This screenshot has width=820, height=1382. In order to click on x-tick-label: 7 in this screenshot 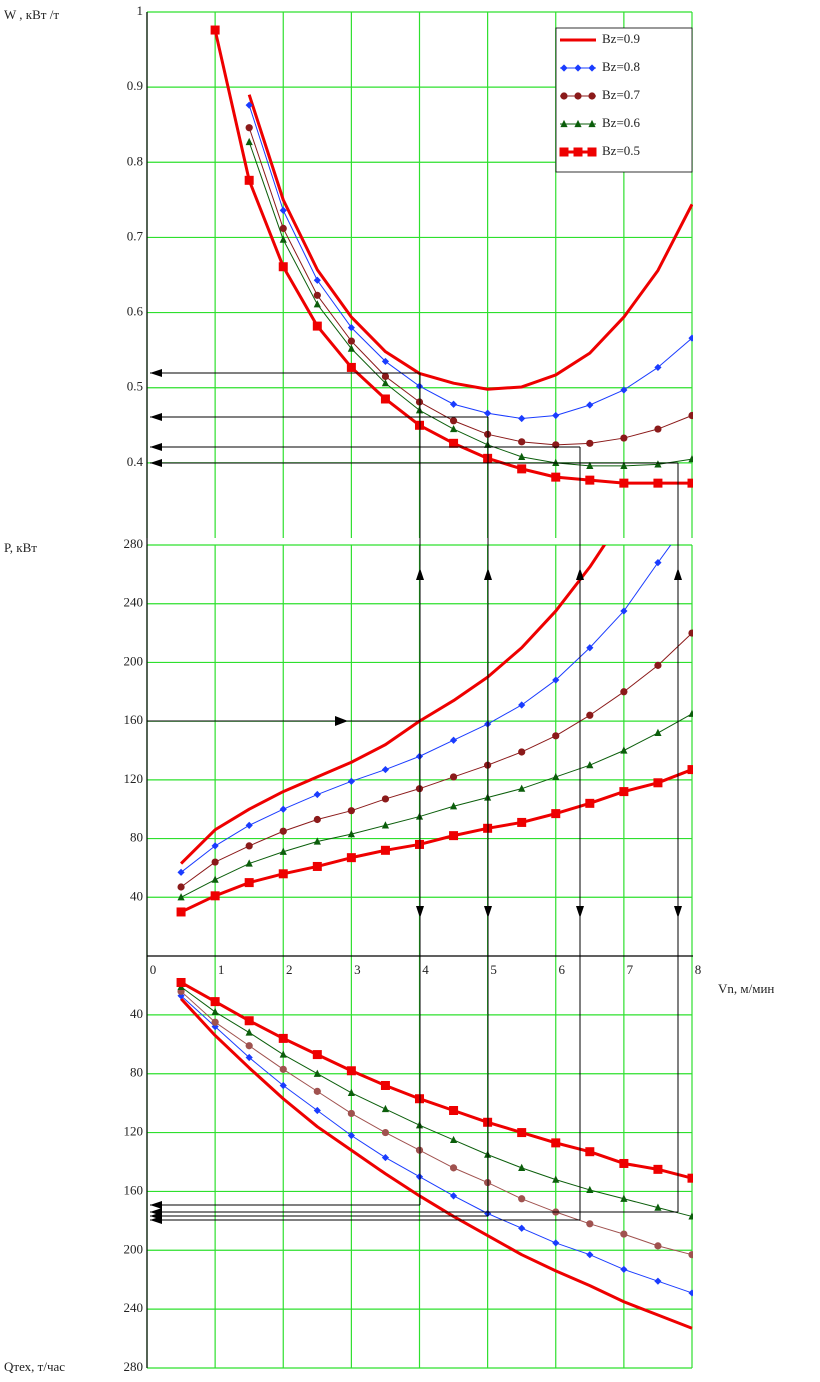, I will do `click(630, 969)`.